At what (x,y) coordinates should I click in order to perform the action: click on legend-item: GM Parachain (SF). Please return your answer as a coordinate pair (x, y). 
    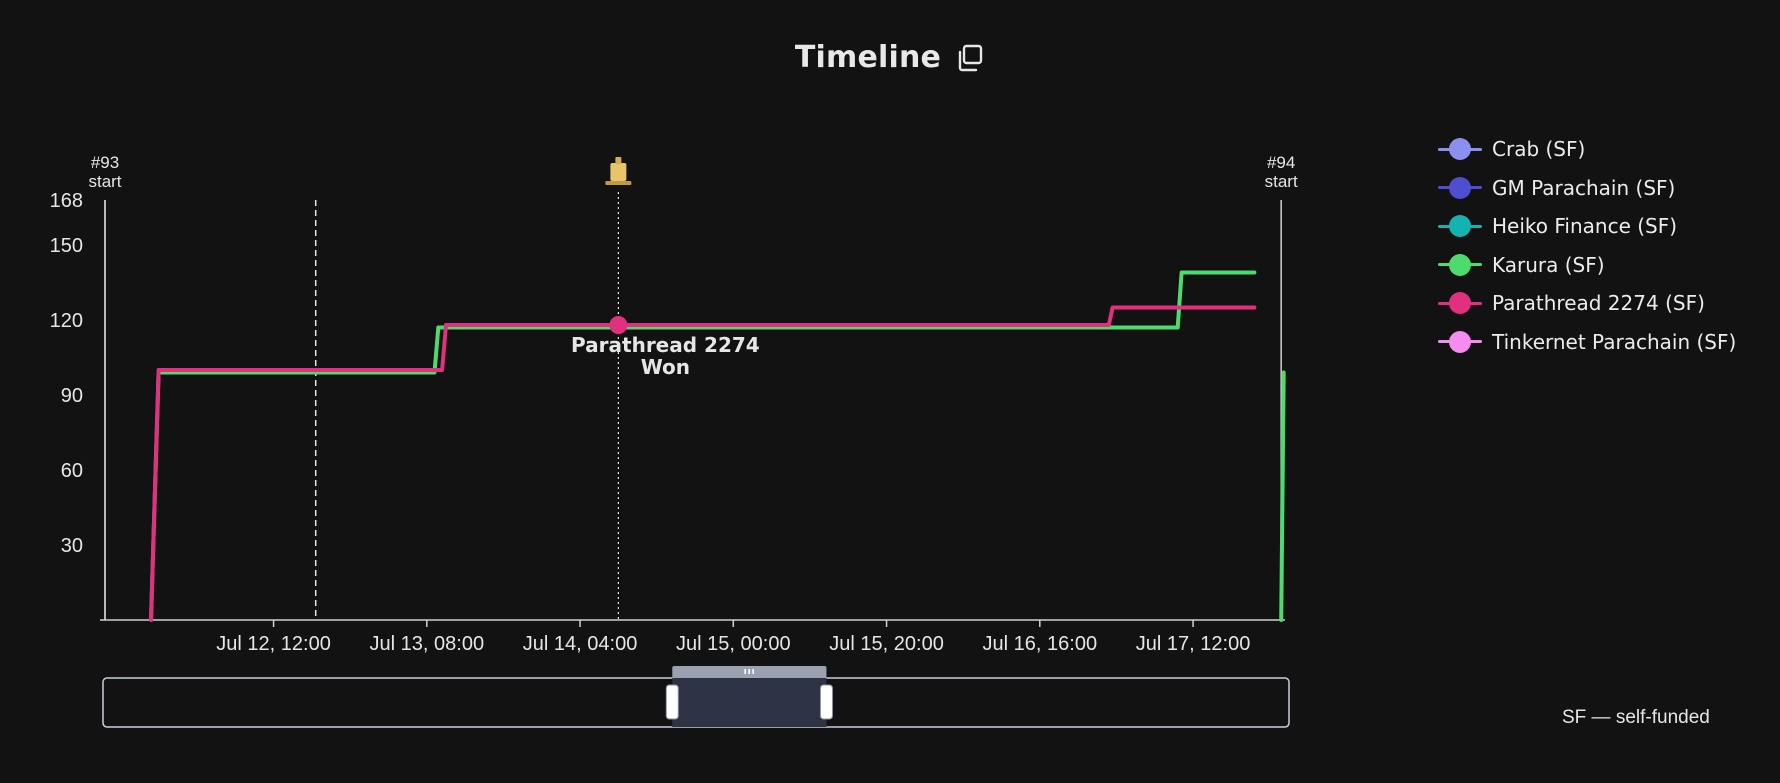
    Looking at the image, I should click on (1587, 188).